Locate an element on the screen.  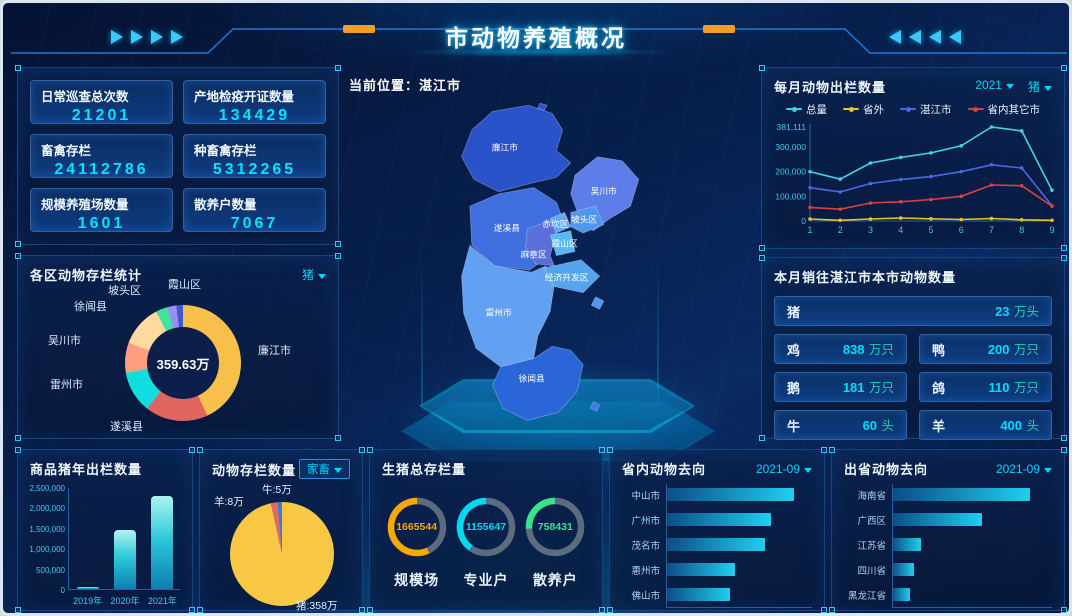
legend-marker is located at coordinates (794, 109).